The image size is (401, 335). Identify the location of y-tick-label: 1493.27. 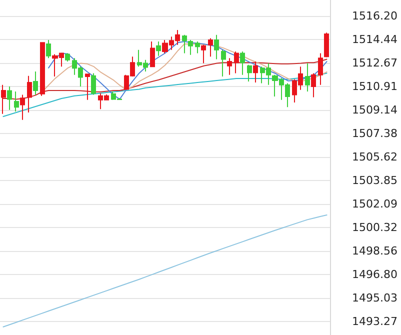
(375, 321).